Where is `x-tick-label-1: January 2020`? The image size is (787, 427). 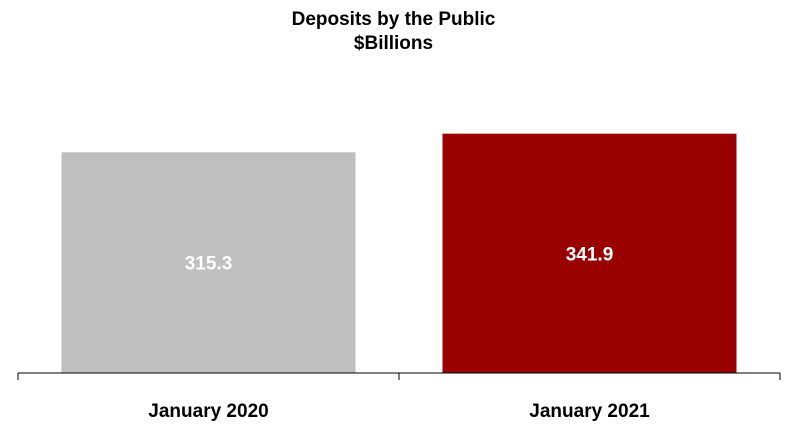
x-tick-label-1: January 2020 is located at coordinates (208, 411).